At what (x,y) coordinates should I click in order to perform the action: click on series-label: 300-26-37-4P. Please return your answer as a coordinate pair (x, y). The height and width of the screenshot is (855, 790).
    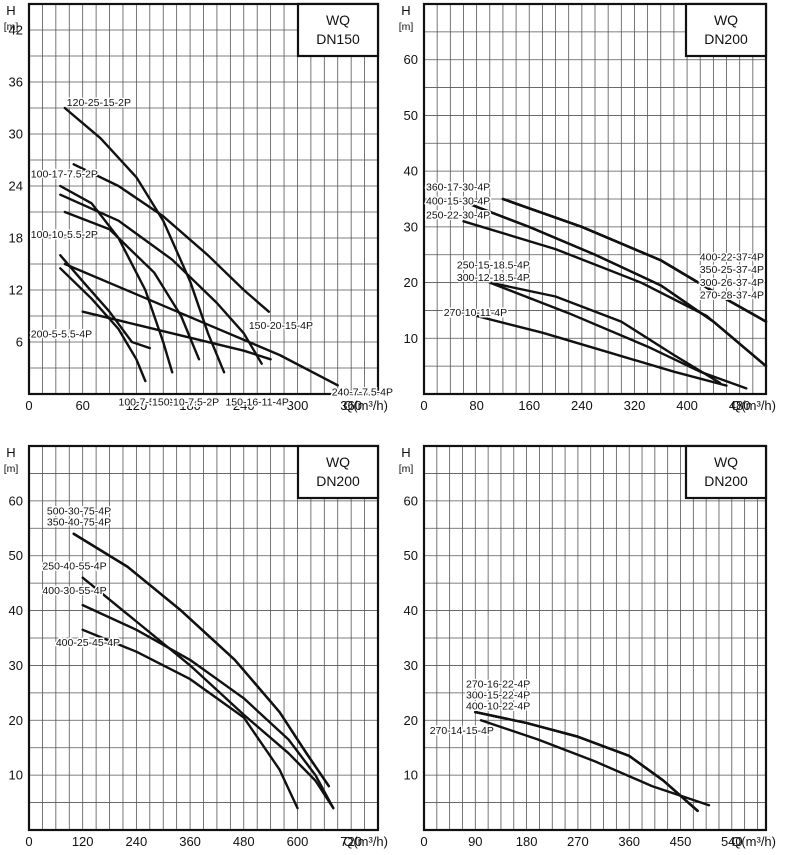
    Looking at the image, I should click on (732, 283).